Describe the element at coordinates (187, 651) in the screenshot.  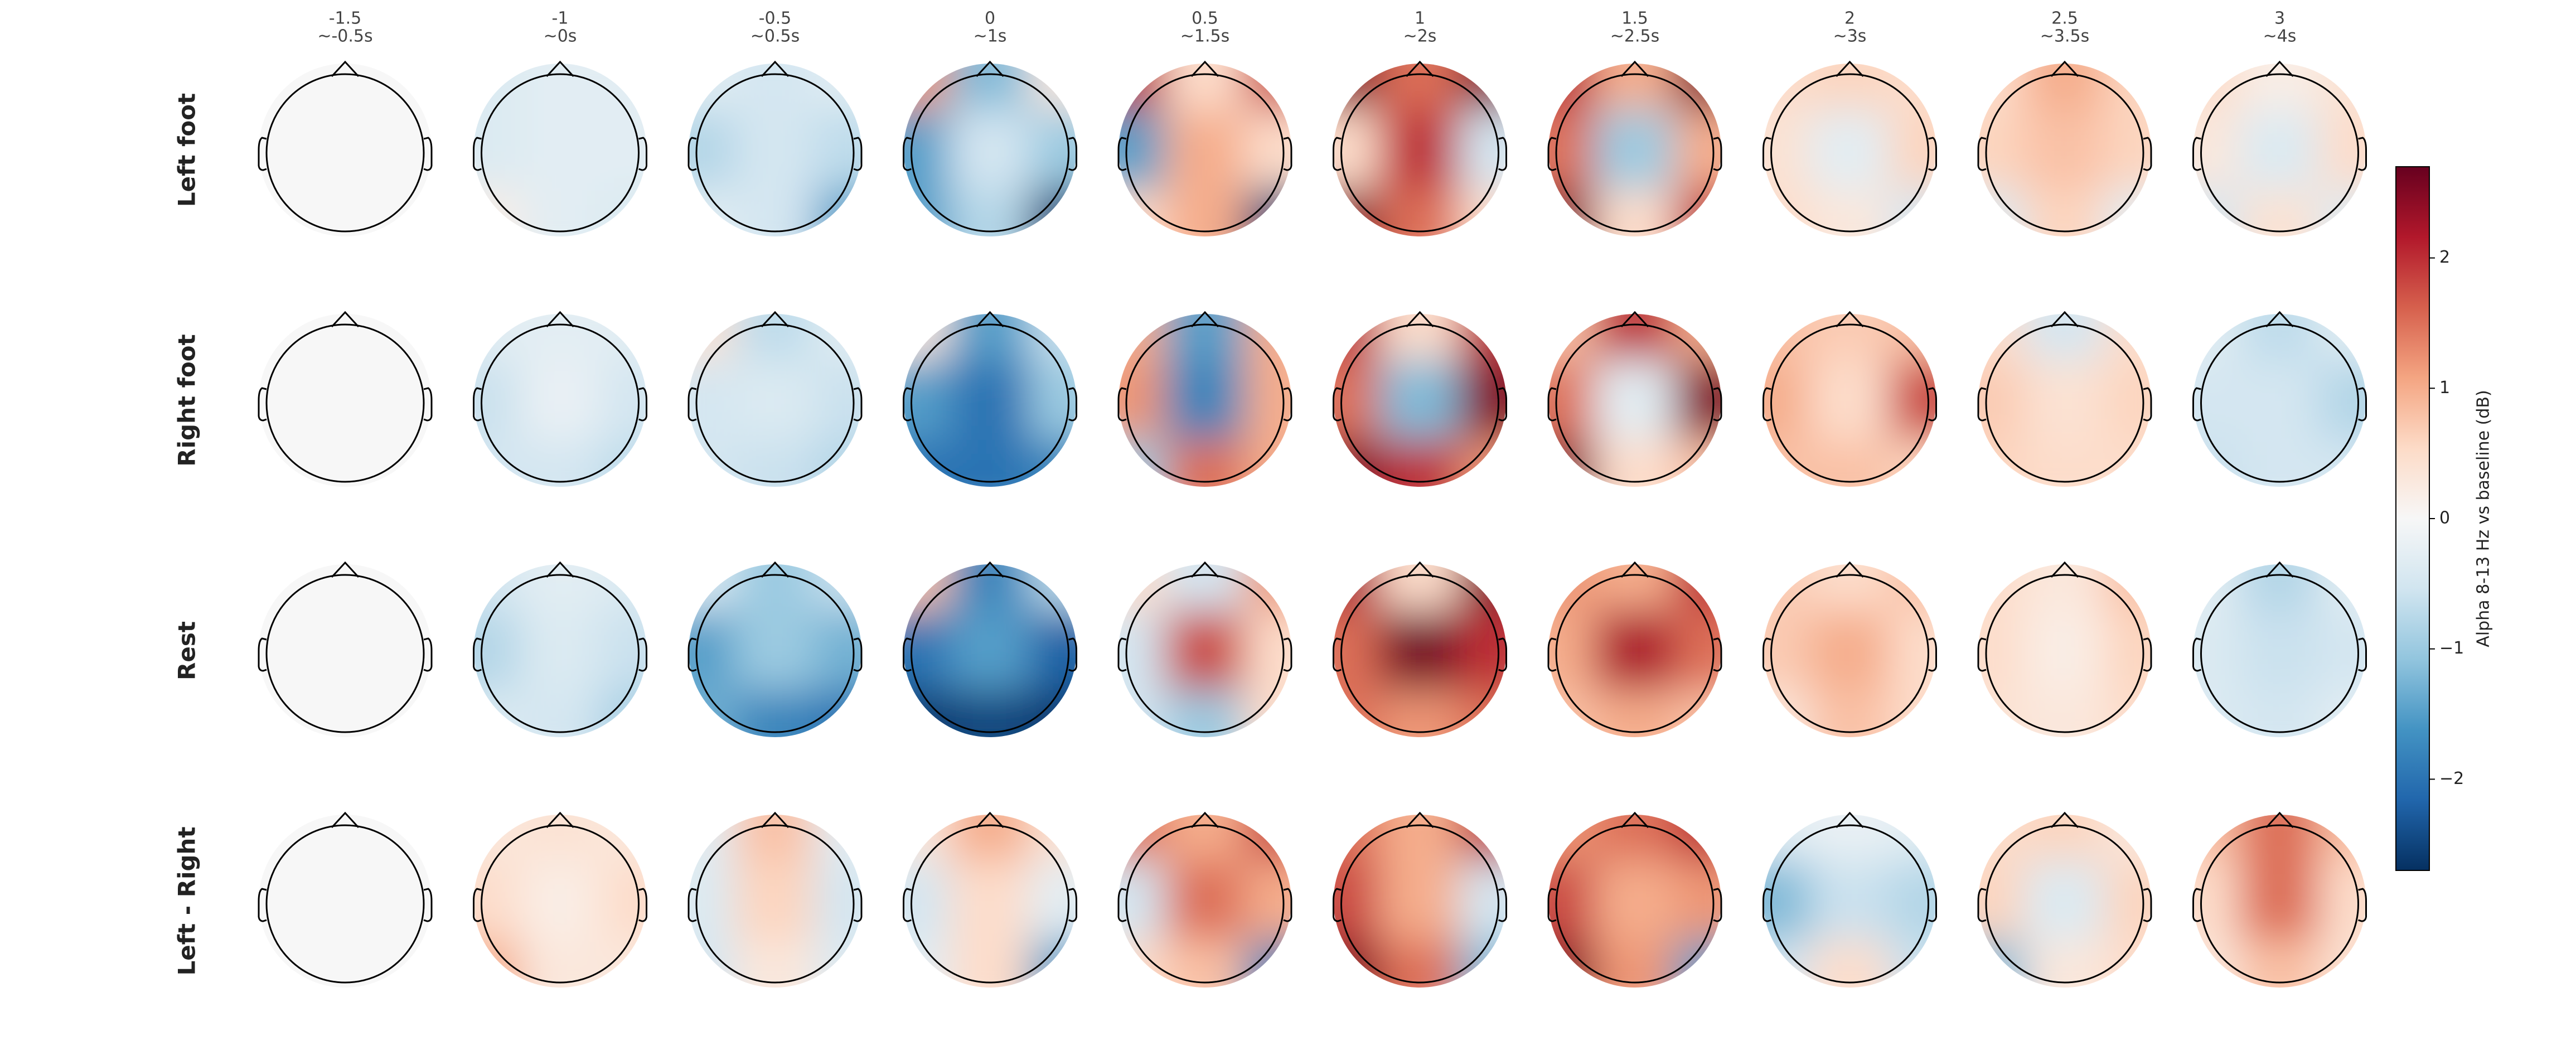
I see `row-label: Rest` at that location.